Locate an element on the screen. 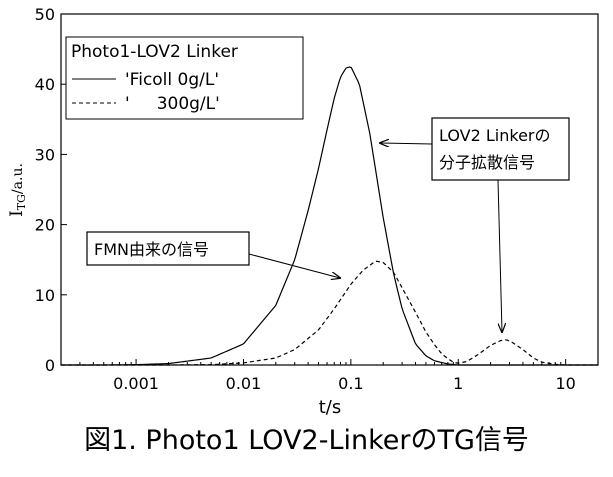  legend-label-ficoll-0: 'Ficoll 0g/L' is located at coordinates (172, 80).